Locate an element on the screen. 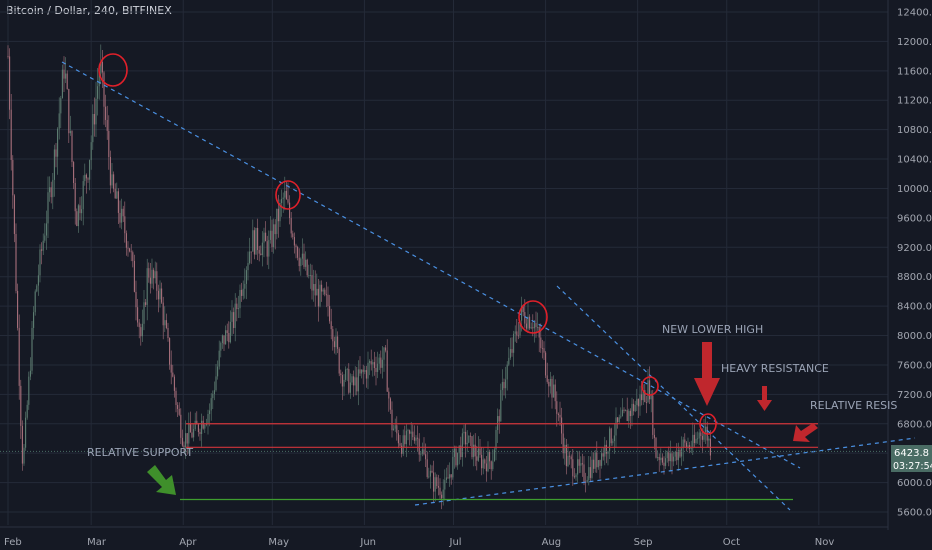 The image size is (932, 550). x-tick-label: Oct is located at coordinates (731, 542).